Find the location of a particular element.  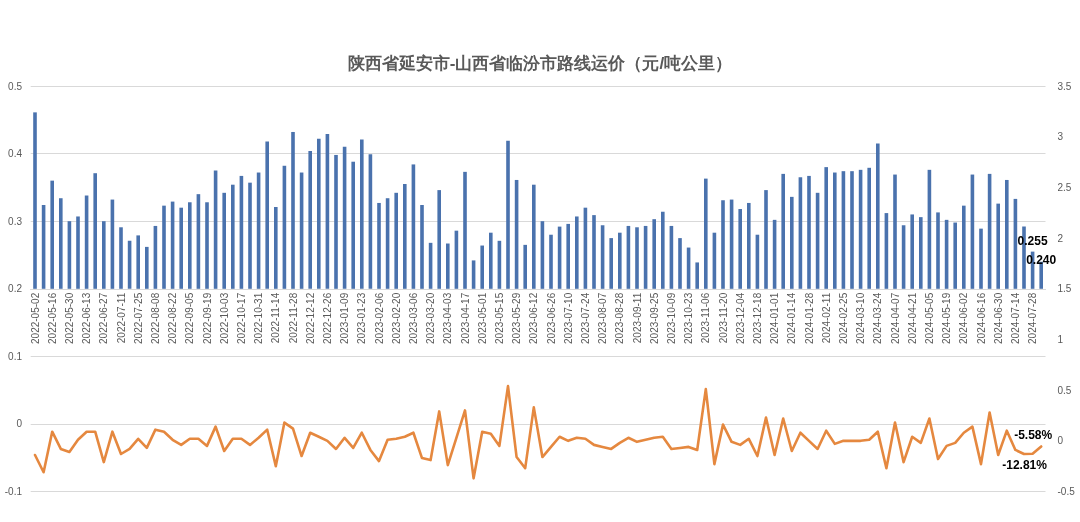

chart-title: 陕西省延安市-山西省临汾市路线运价（元/吨公里） is located at coordinates (540, 63).